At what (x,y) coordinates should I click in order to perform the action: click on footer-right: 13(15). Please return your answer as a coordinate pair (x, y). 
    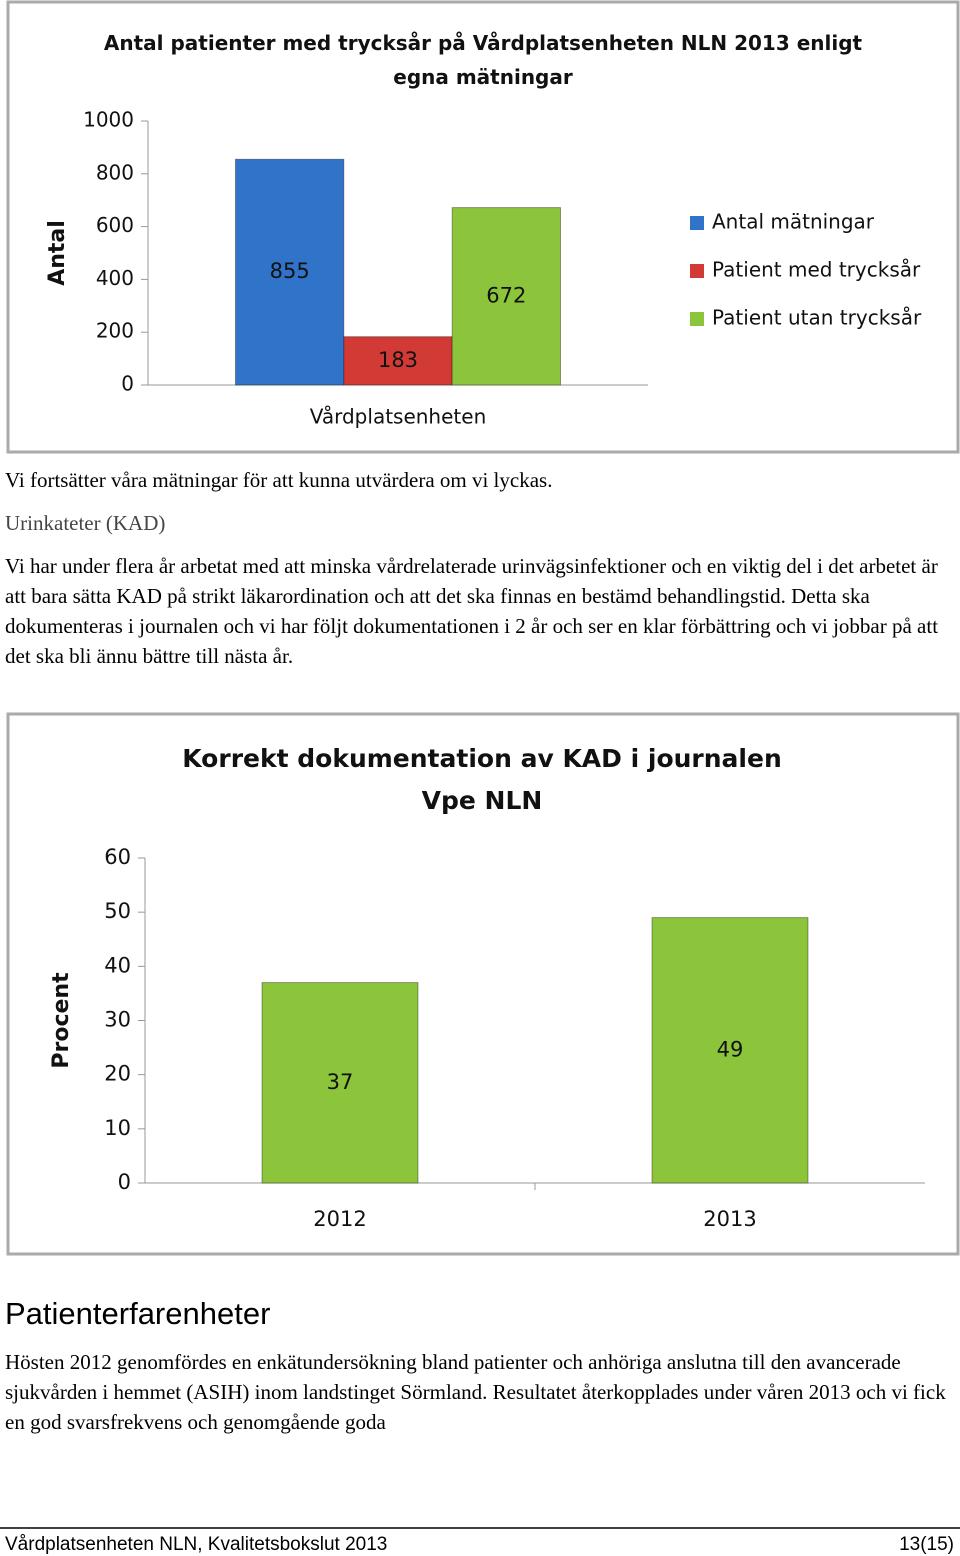
    Looking at the image, I should click on (926, 1544).